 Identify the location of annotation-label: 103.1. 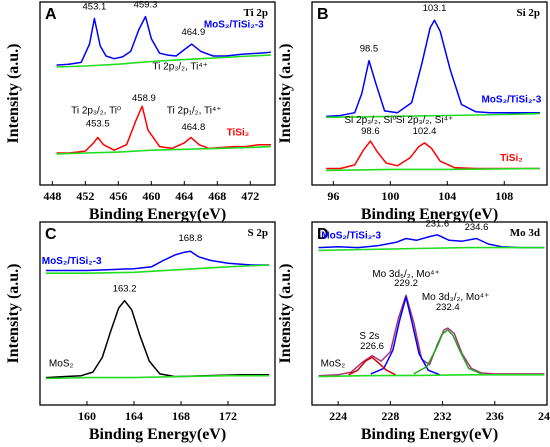
(435, 8).